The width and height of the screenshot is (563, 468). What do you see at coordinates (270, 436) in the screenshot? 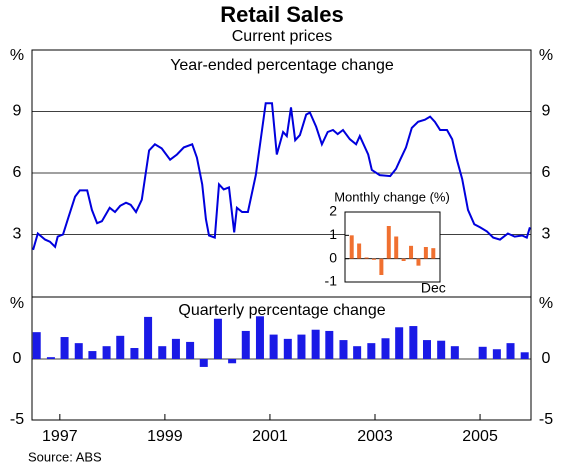
I see `x-tick-label: 2001` at bounding box center [270, 436].